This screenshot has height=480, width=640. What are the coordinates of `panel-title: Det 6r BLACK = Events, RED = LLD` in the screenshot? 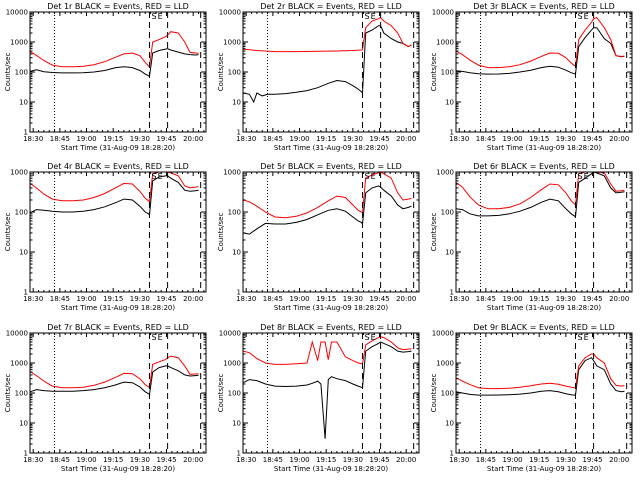 It's located at (544, 166).